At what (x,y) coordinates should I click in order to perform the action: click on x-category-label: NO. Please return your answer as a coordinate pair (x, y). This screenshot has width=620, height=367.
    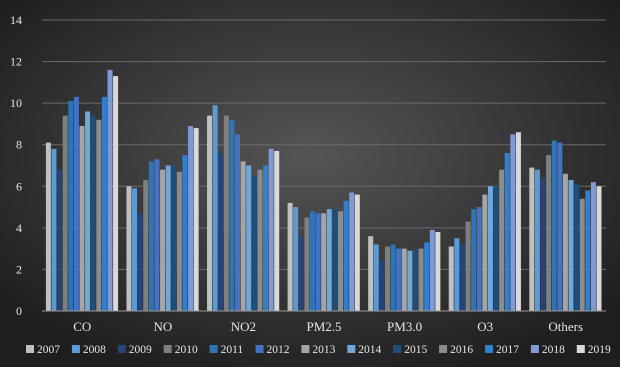
    Looking at the image, I should click on (162, 326).